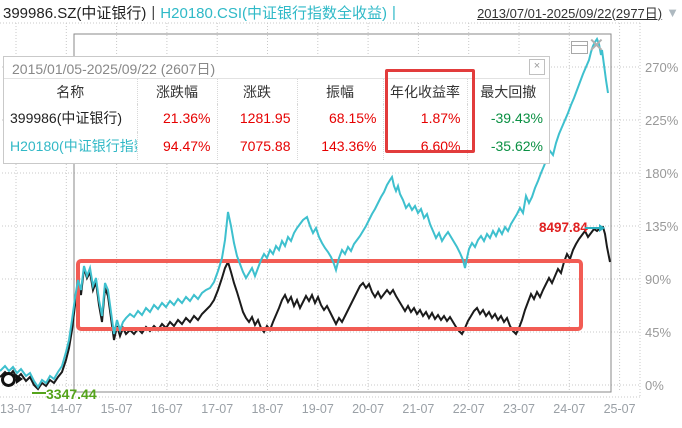 The image size is (682, 428). I want to click on stat-column-header: 名称, so click(70, 92).